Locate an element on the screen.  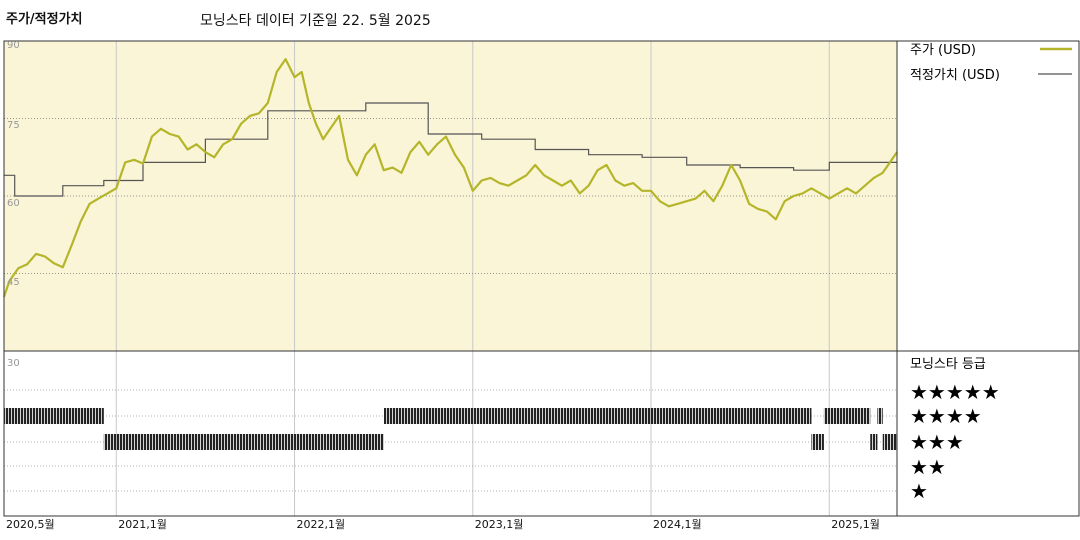
y-tick-label: 45 is located at coordinates (13, 282).